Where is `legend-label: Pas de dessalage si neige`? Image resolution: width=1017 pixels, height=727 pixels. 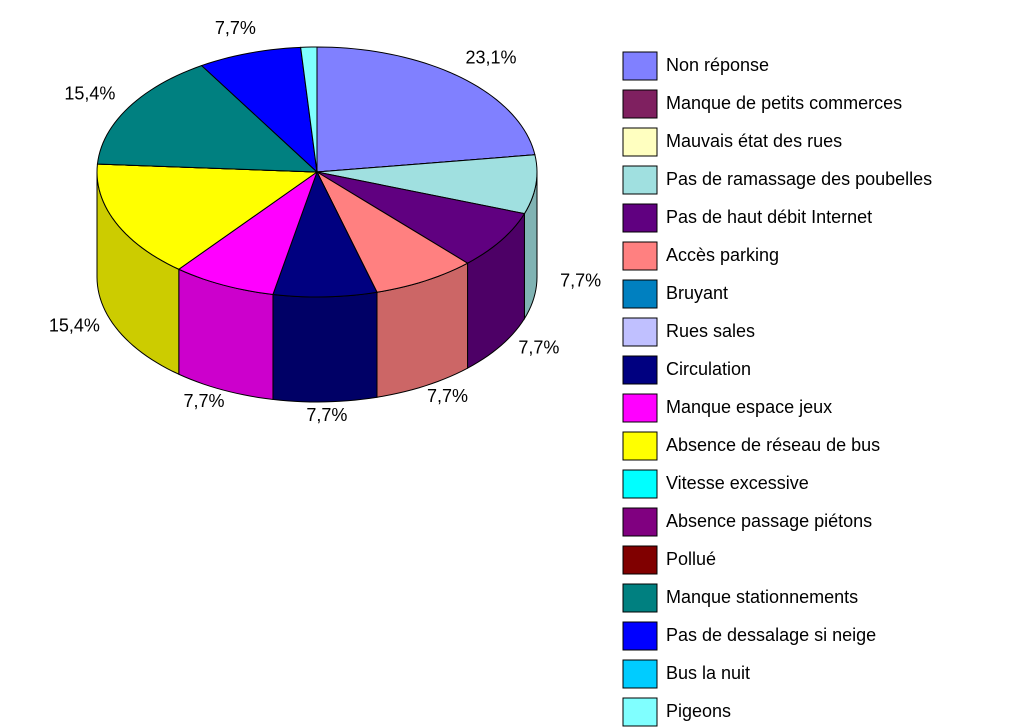
legend-label: Pas de dessalage si neige is located at coordinates (771, 635).